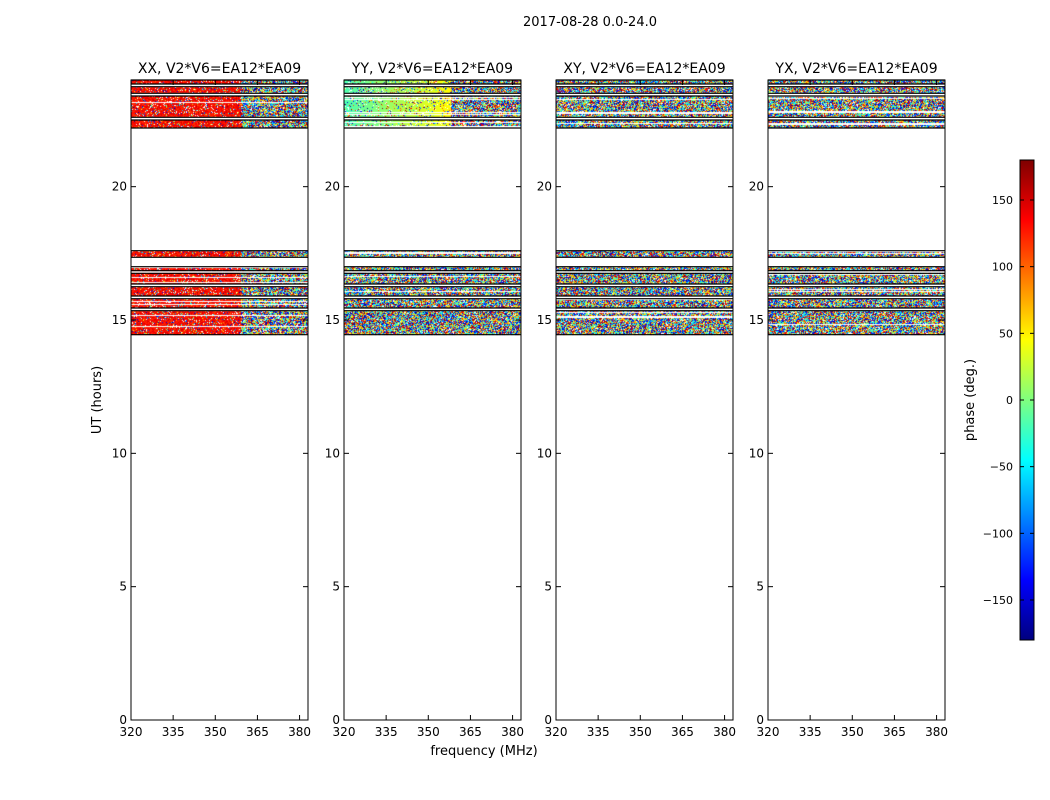 This screenshot has height=800, width=1050. I want to click on colorbar-tick-label: −100, so click(998, 533).